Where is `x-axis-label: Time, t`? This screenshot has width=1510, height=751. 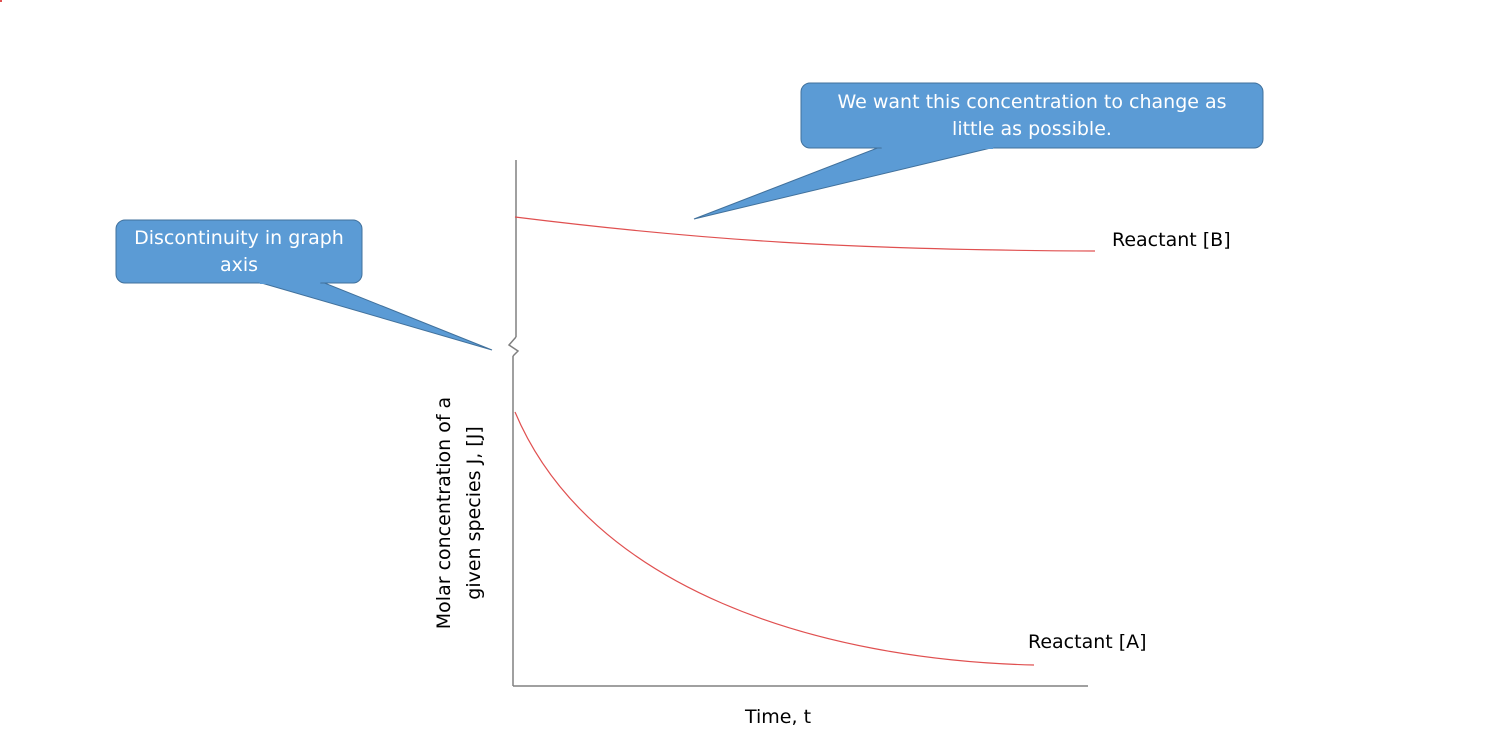
x-axis-label: Time, t is located at coordinates (778, 717).